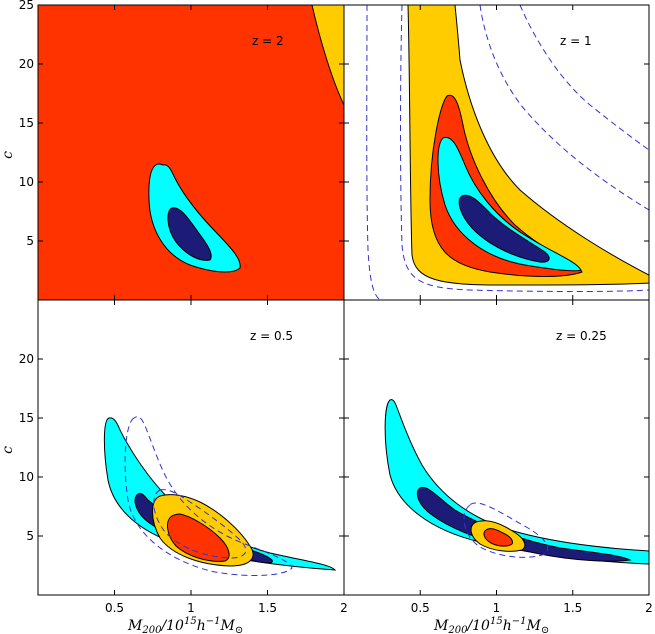 This screenshot has height=634, width=655. What do you see at coordinates (649, 608) in the screenshot?
I see `x-tick-label-right-2: 2` at bounding box center [649, 608].